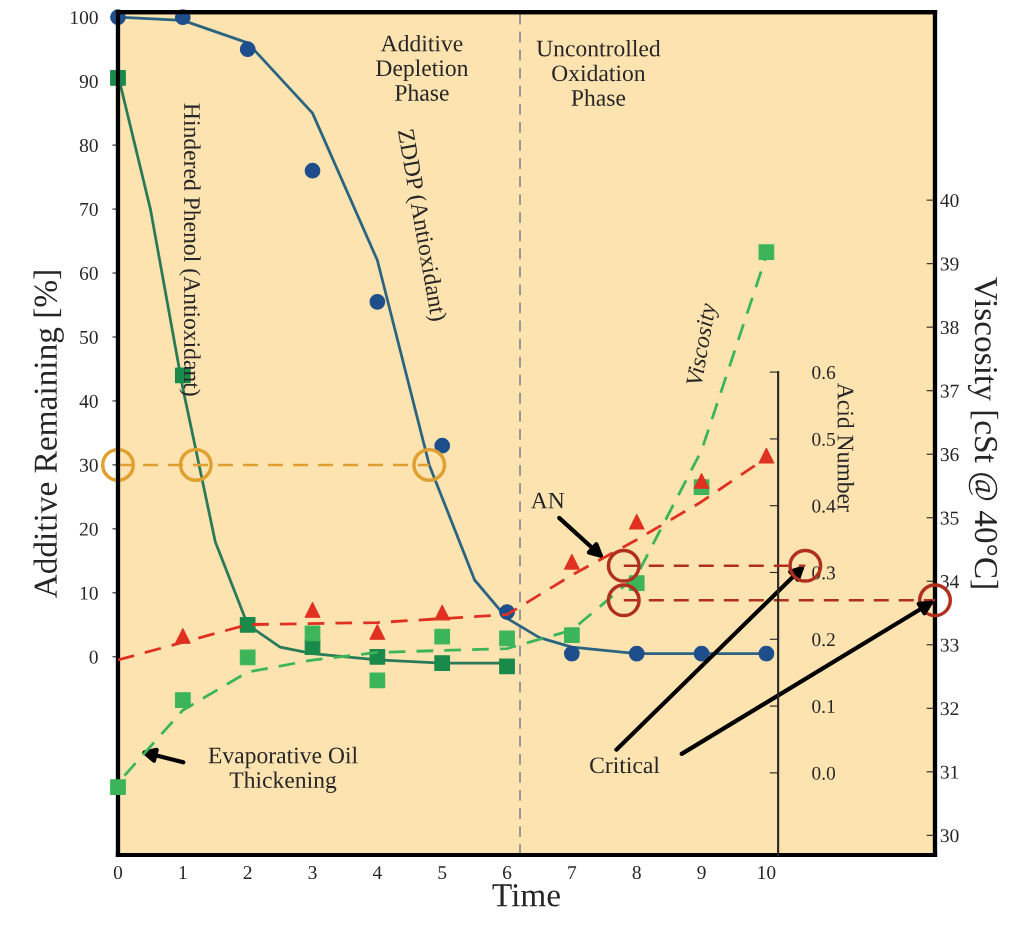  Describe the element at coordinates (507, 873) in the screenshot. I see `x-tick-label: 6` at that location.